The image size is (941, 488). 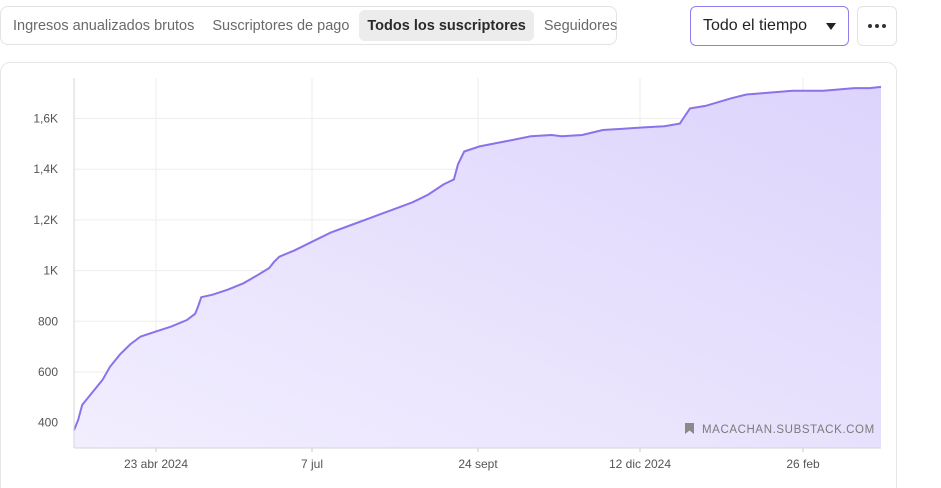 What do you see at coordinates (50, 271) in the screenshot?
I see `y-tick-label: 1K` at bounding box center [50, 271].